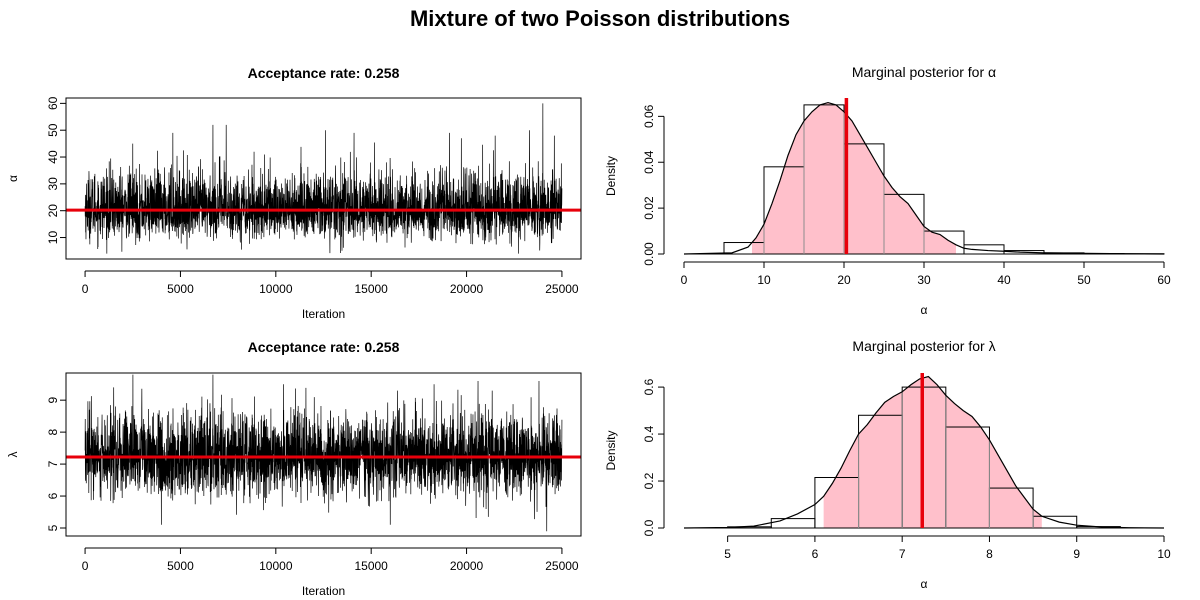 Image resolution: width=1200 pixels, height=600 pixels. What do you see at coordinates (844, 280) in the screenshot?
I see `x-tick-label: 20` at bounding box center [844, 280].